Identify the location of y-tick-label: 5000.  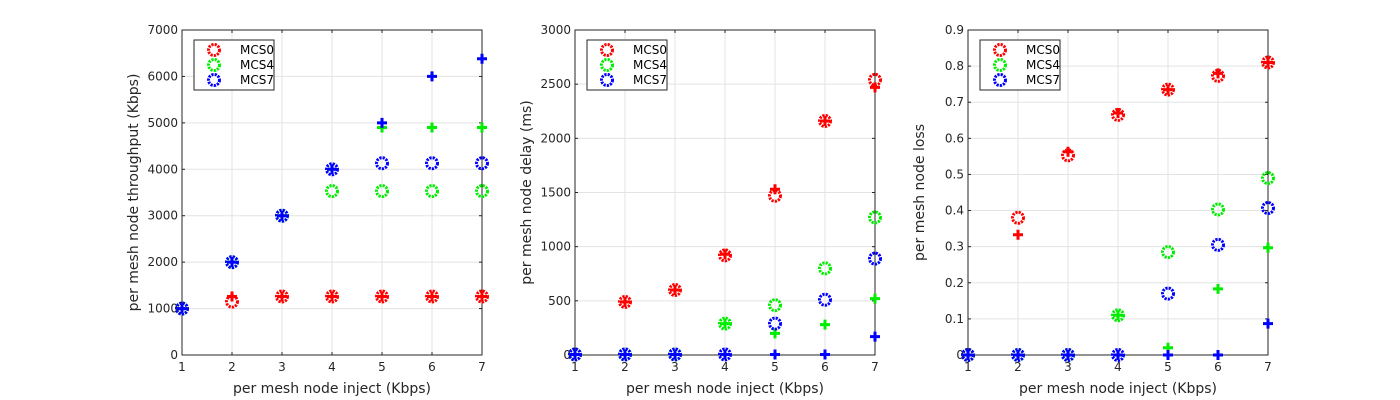
(162, 123).